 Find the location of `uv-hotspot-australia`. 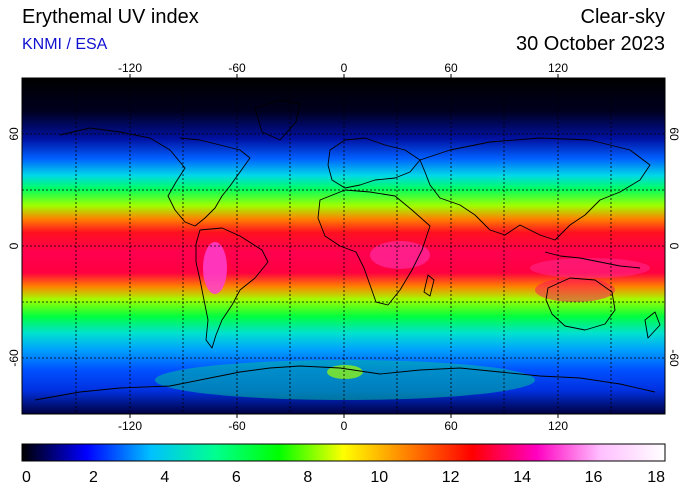

uv-hotspot-australia is located at coordinates (575, 290).